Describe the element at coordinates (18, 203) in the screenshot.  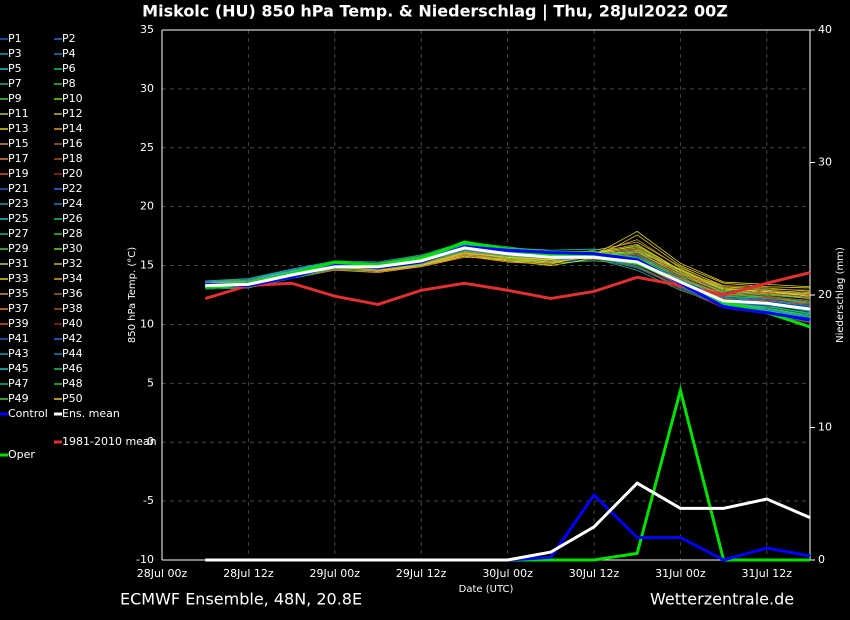
I see `legend-label: P23` at that location.